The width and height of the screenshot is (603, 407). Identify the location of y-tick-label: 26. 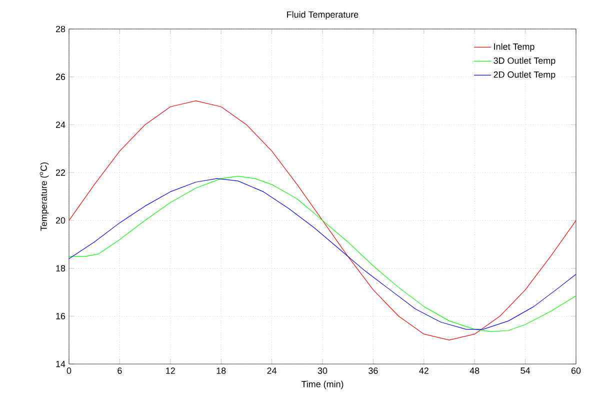
(61, 77).